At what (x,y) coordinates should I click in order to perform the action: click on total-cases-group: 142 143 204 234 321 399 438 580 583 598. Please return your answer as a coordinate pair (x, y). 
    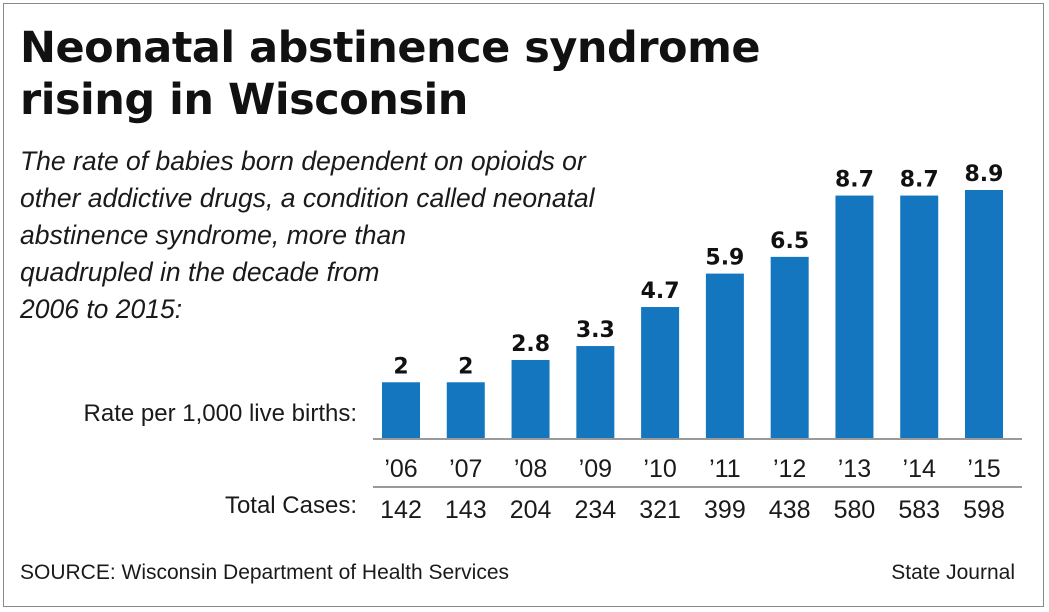
    Looking at the image, I should click on (692, 510).